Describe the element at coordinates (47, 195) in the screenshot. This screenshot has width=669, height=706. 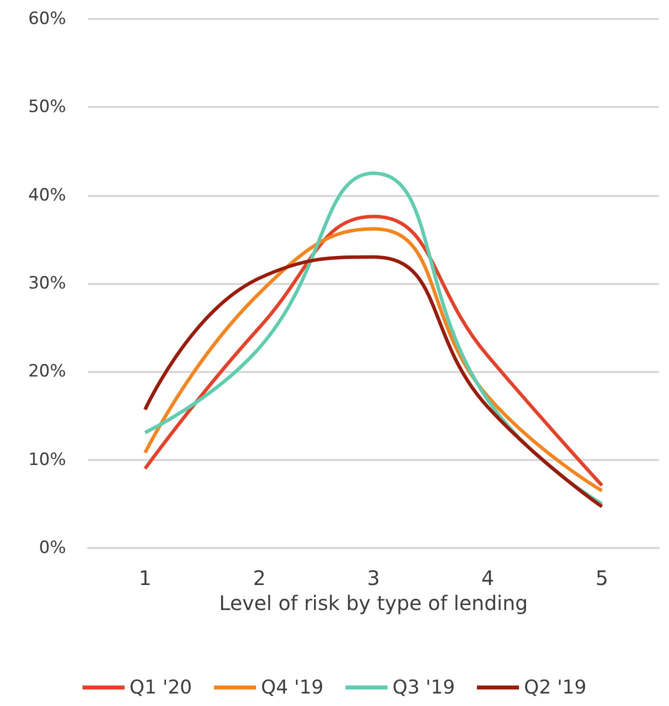
I see `y-tick-label: 40%` at that location.